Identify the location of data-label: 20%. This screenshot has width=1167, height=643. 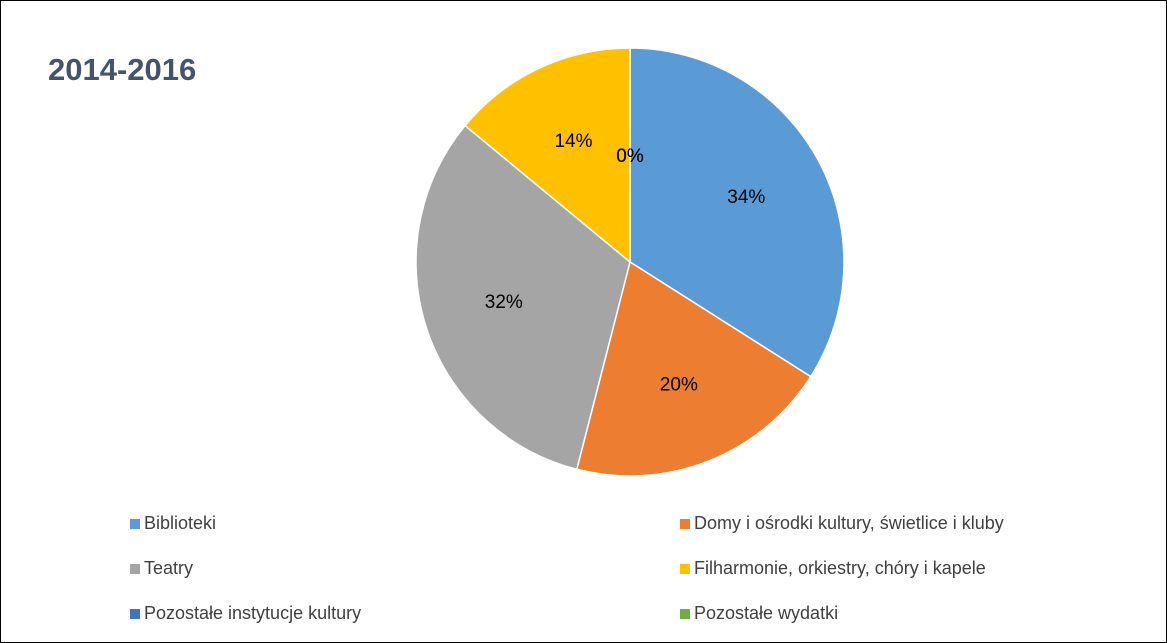
(679, 384).